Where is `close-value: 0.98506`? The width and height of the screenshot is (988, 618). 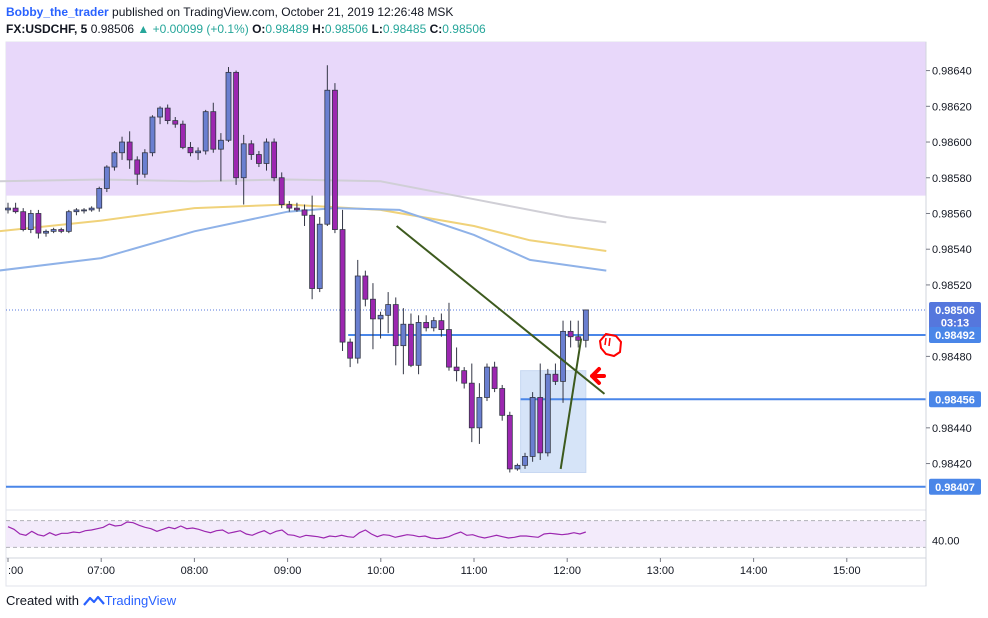 close-value: 0.98506 is located at coordinates (464, 29).